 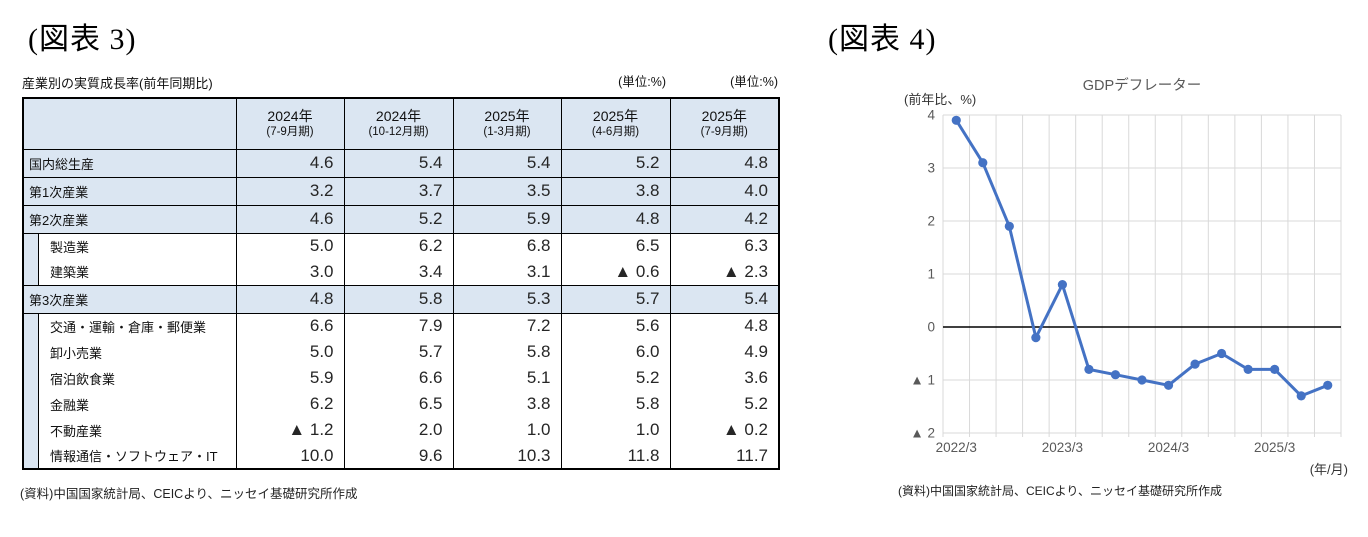 I want to click on column-header-period: (4-6月期), so click(x=615, y=132).